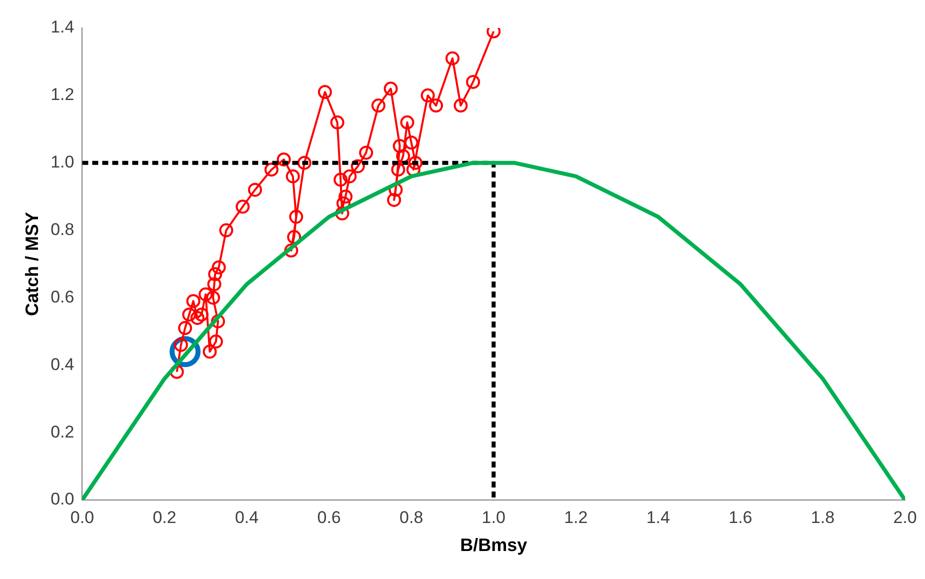  I want to click on x-tick-label: 2.0, so click(905, 517).